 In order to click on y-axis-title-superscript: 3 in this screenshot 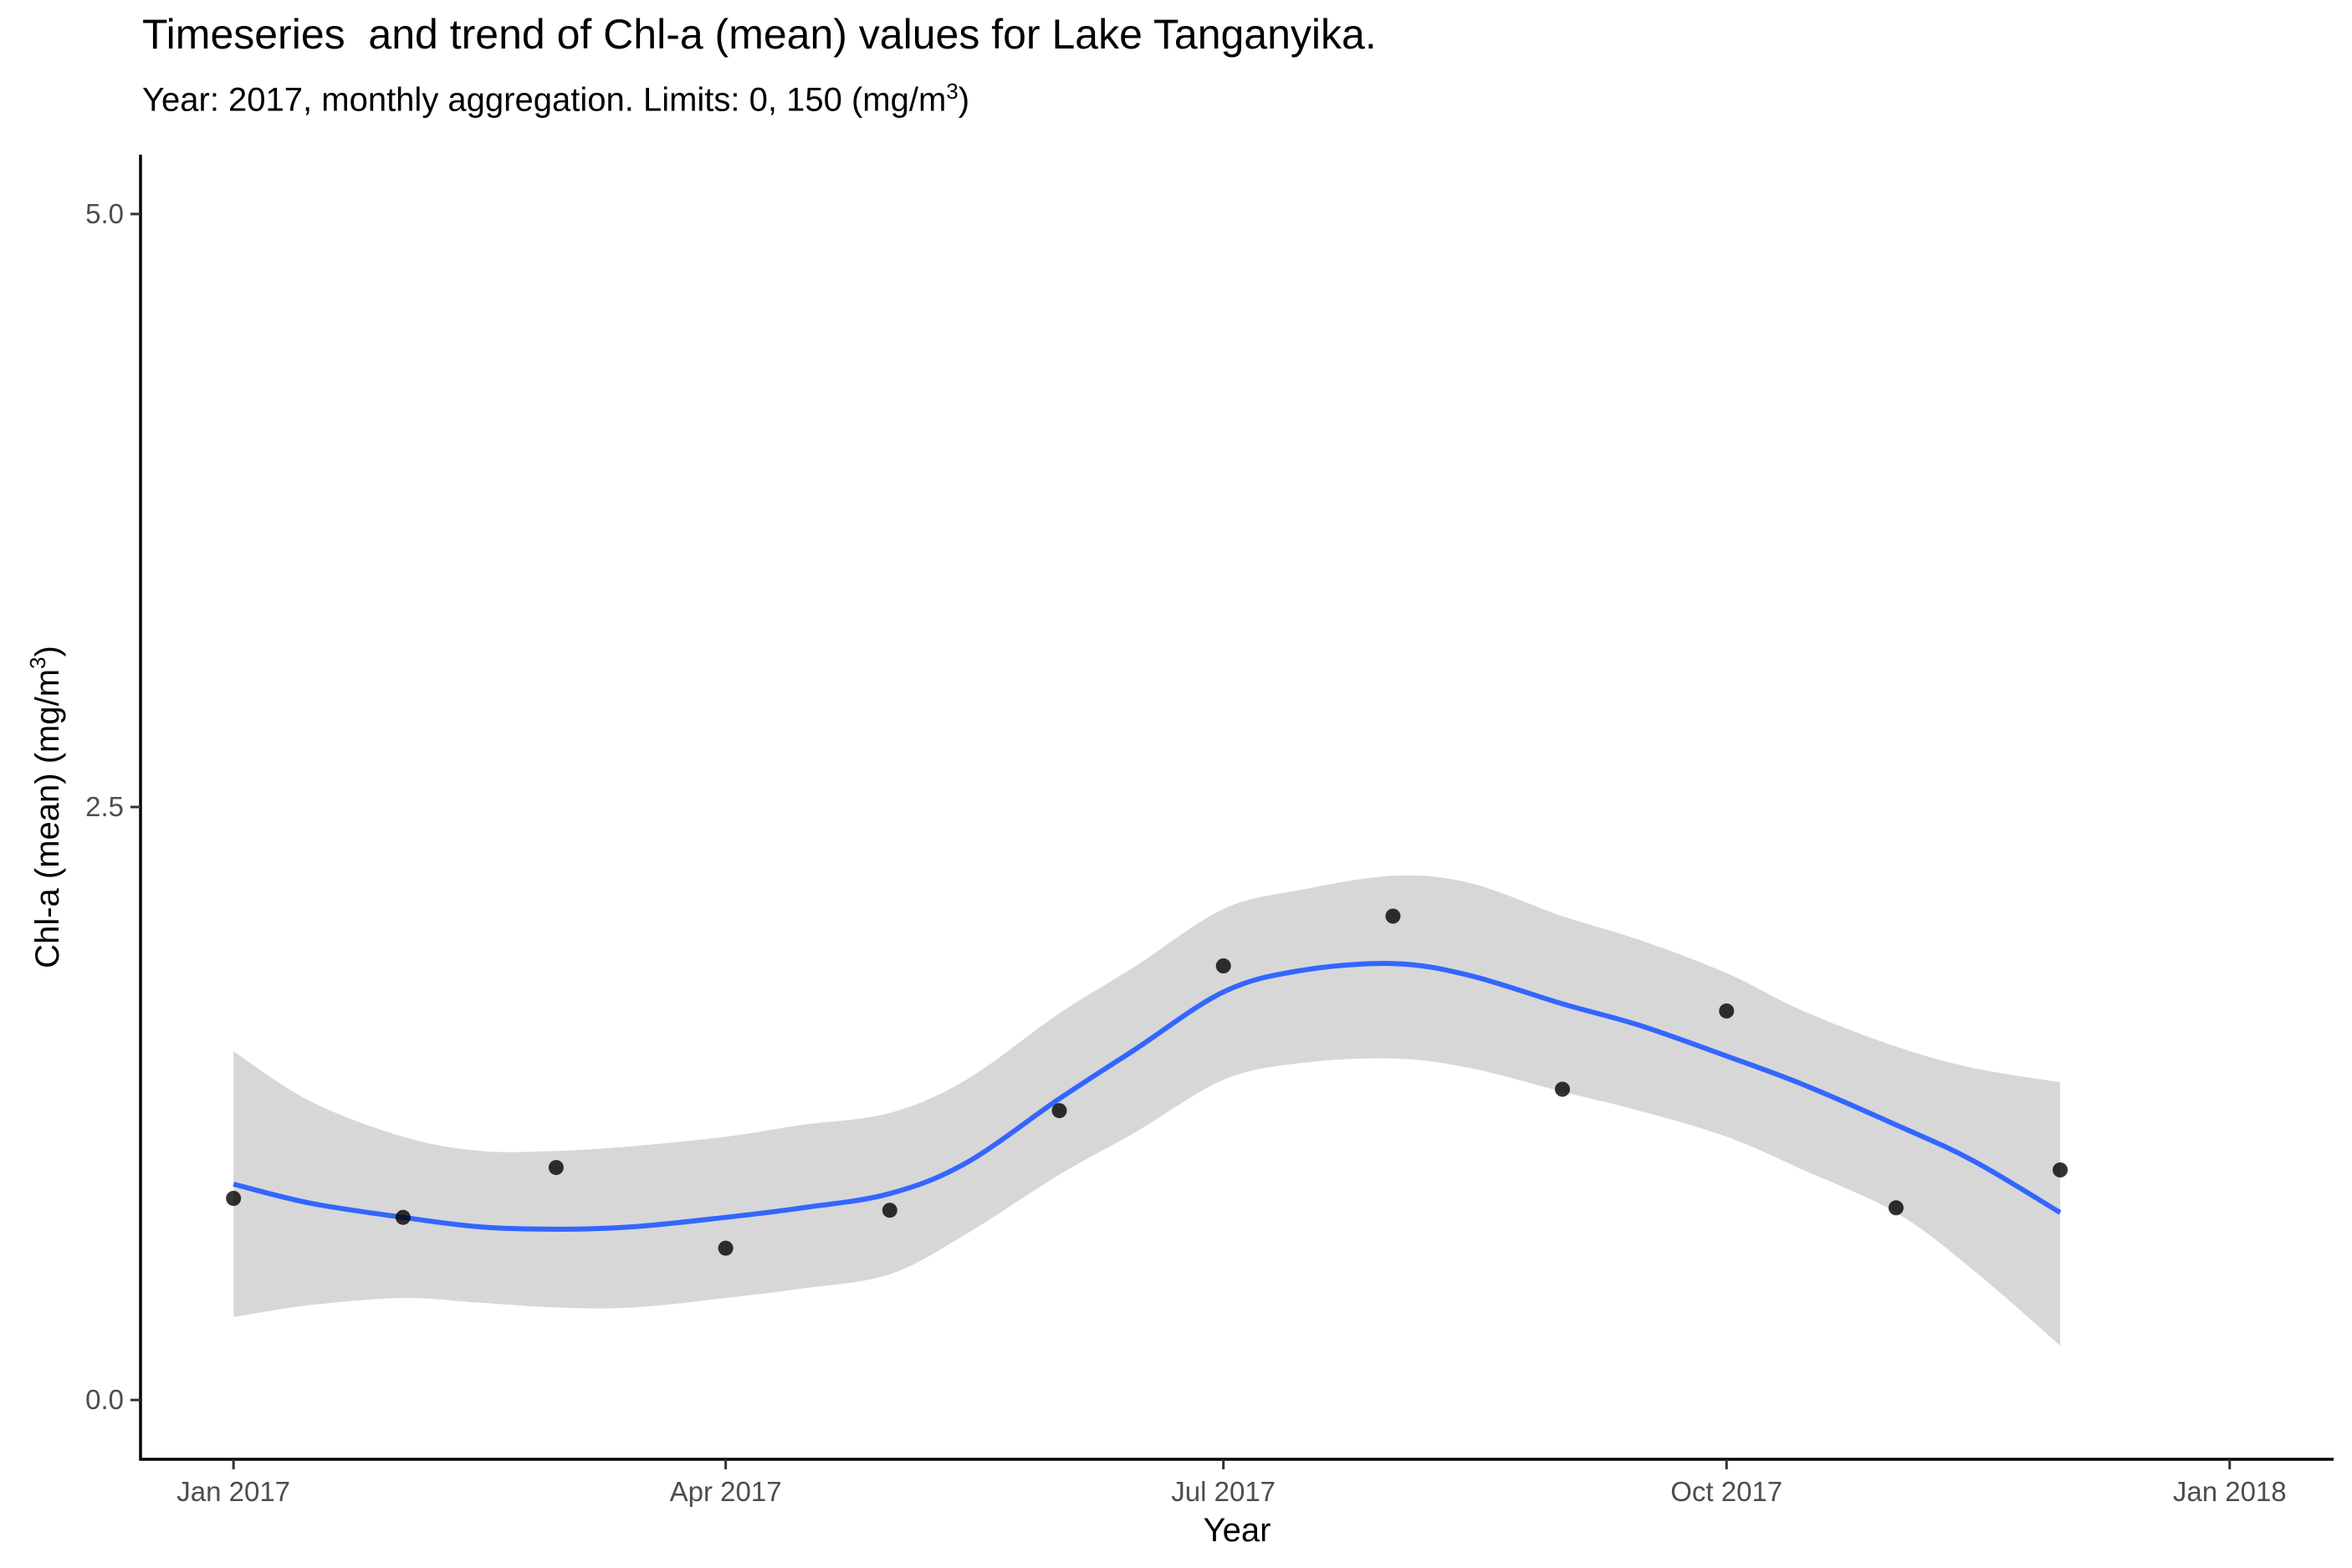, I will do `click(37, 663)`.